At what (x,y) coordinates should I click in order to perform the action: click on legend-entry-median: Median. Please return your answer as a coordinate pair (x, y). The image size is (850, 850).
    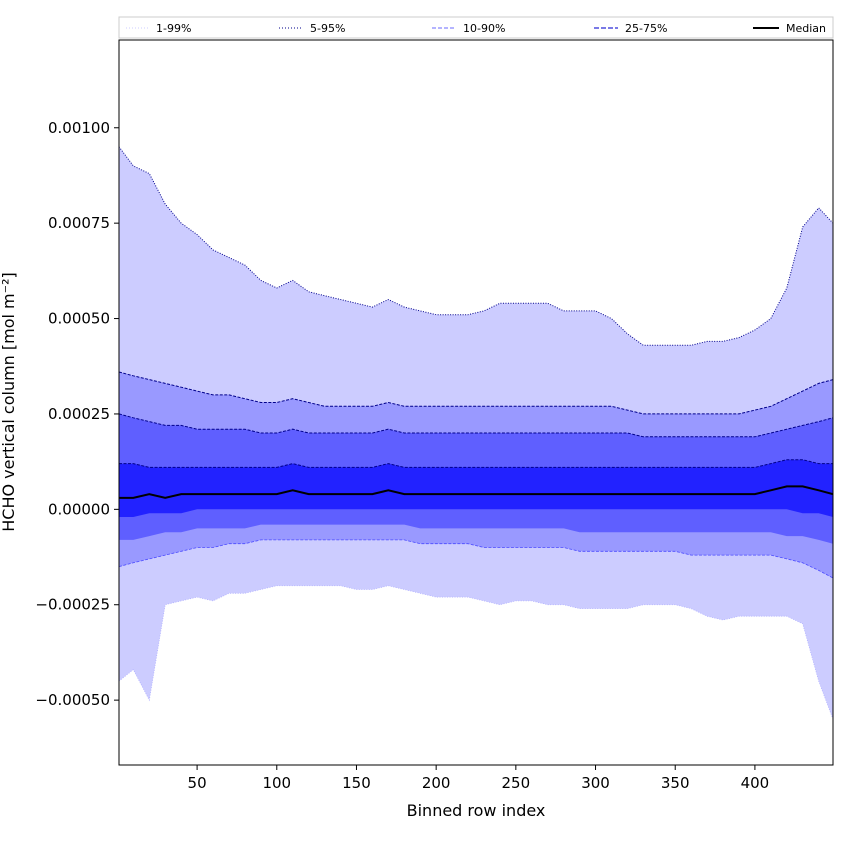
    Looking at the image, I should click on (789, 28).